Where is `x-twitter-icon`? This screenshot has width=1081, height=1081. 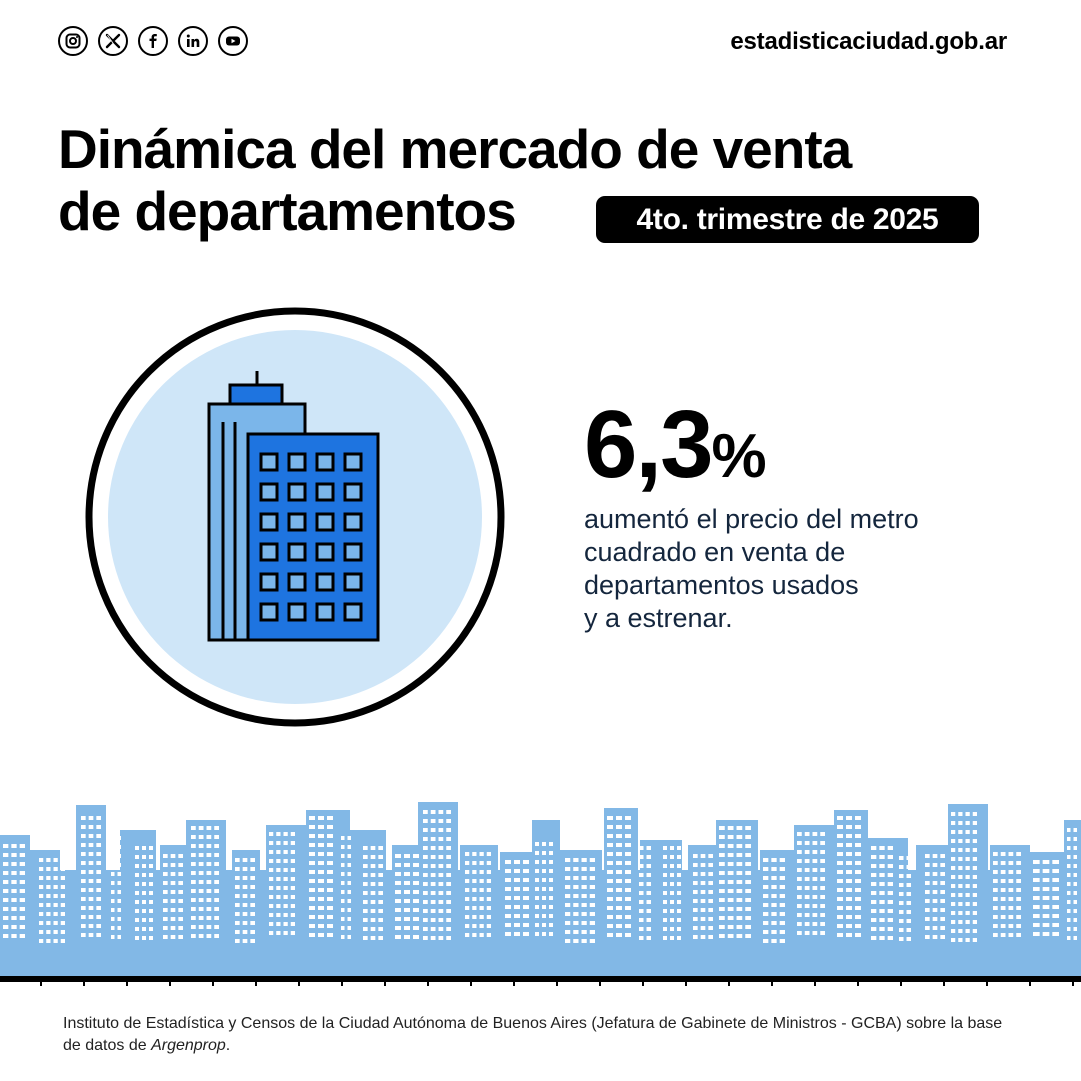 x-twitter-icon is located at coordinates (113, 41).